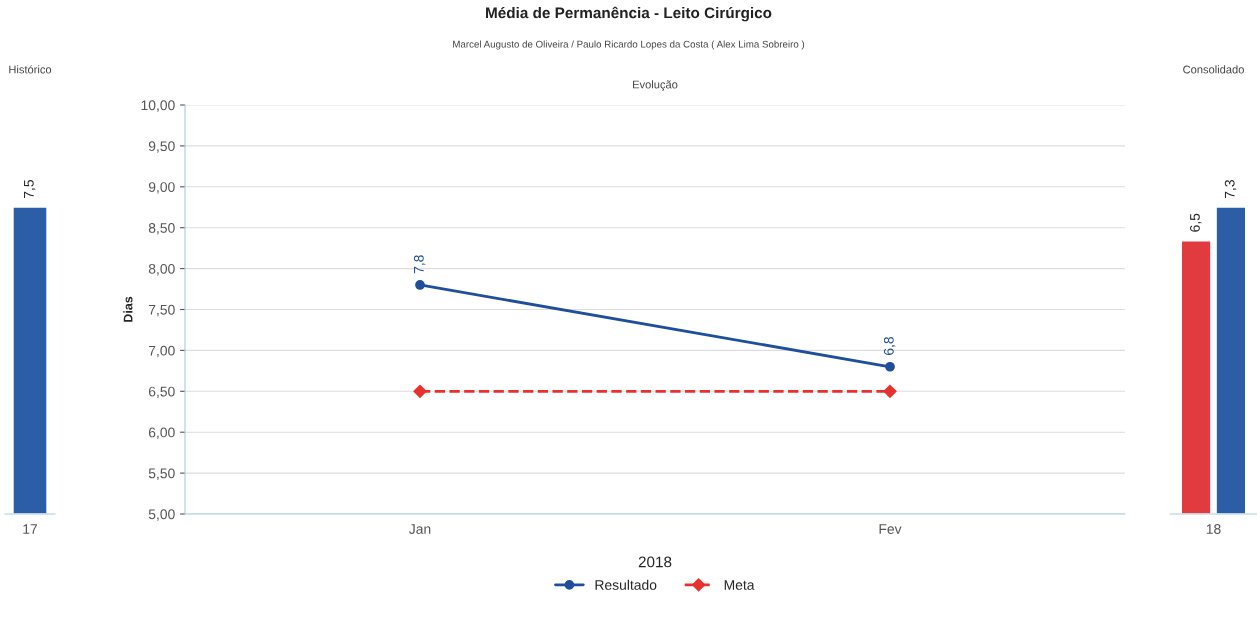  I want to click on legend-label: Meta, so click(739, 585).